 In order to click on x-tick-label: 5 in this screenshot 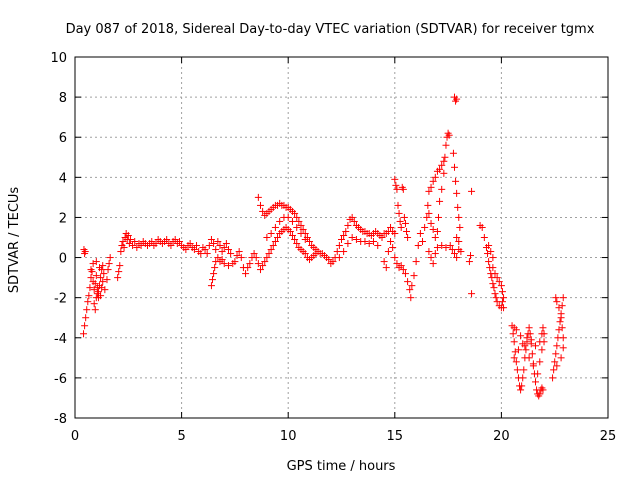, I will do `click(181, 436)`.